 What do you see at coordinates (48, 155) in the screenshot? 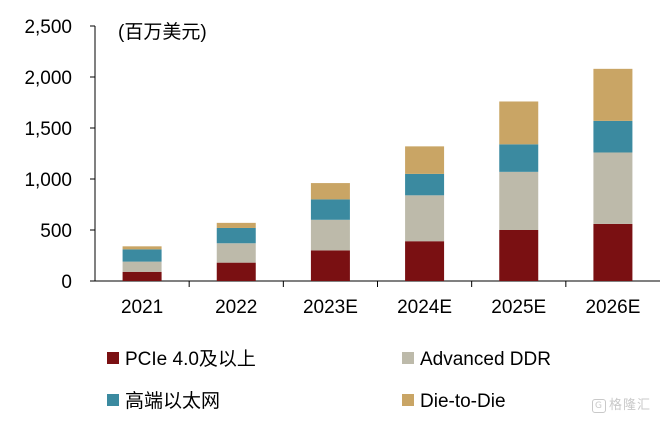
I see `y-axis-tick-labels: 0 500 1,000 1,500 2,000 2,500` at bounding box center [48, 155].